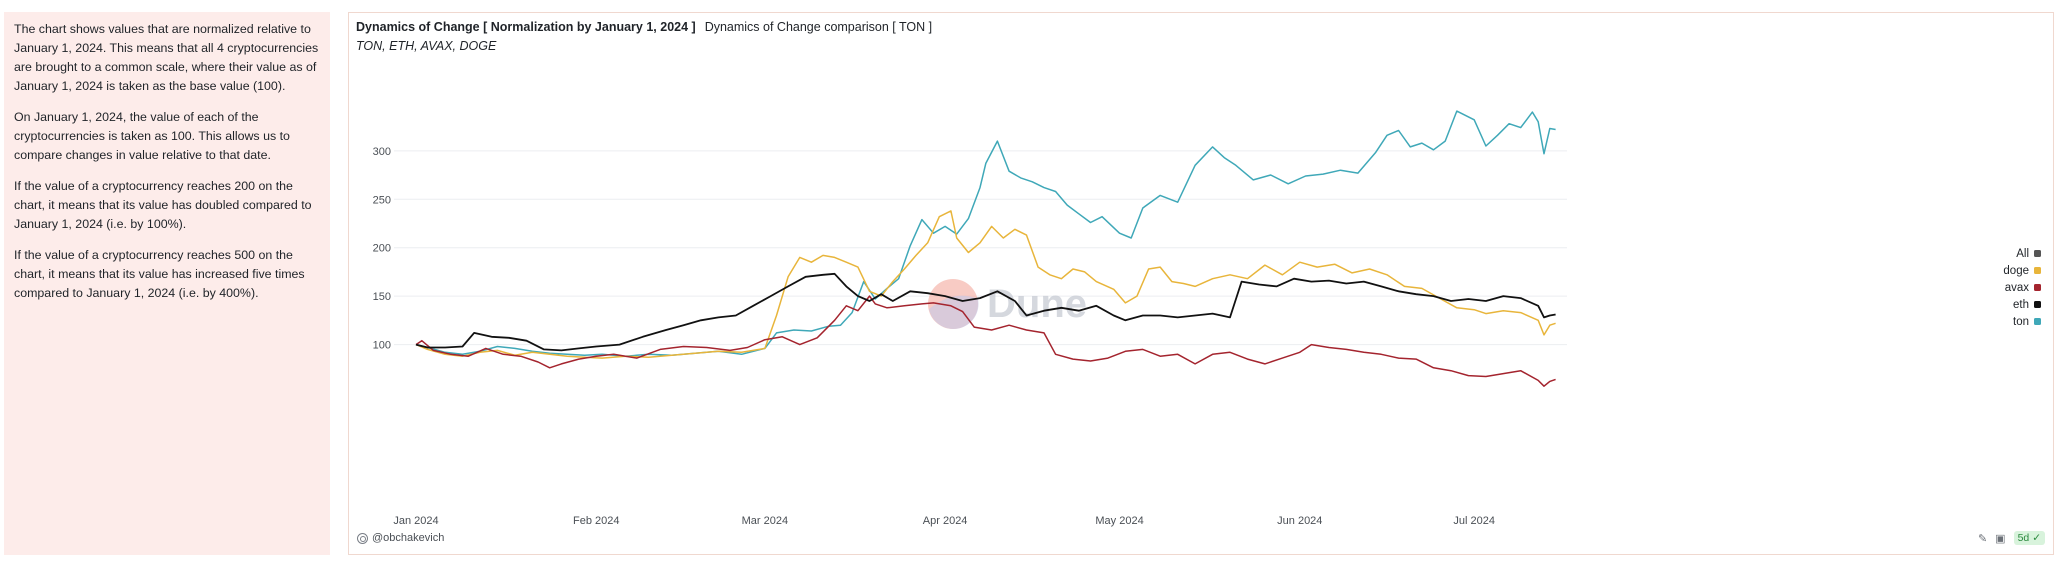 The height and width of the screenshot is (564, 2063). I want to click on y-axis-ticks: 100 150 200 250 300, so click(382, 249).